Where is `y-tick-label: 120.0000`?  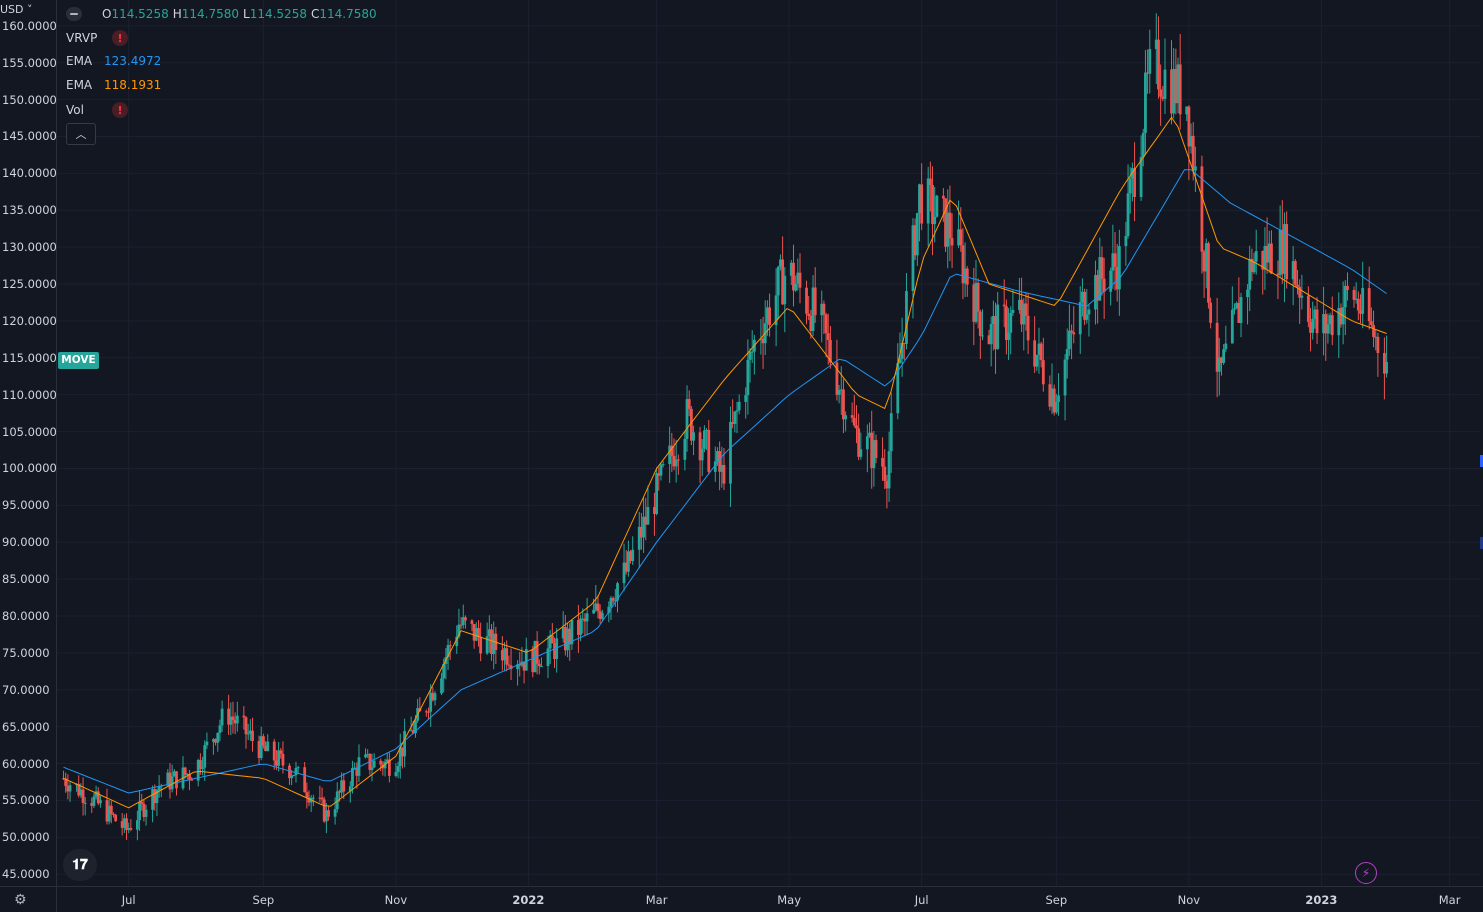 y-tick-label: 120.0000 is located at coordinates (29, 320).